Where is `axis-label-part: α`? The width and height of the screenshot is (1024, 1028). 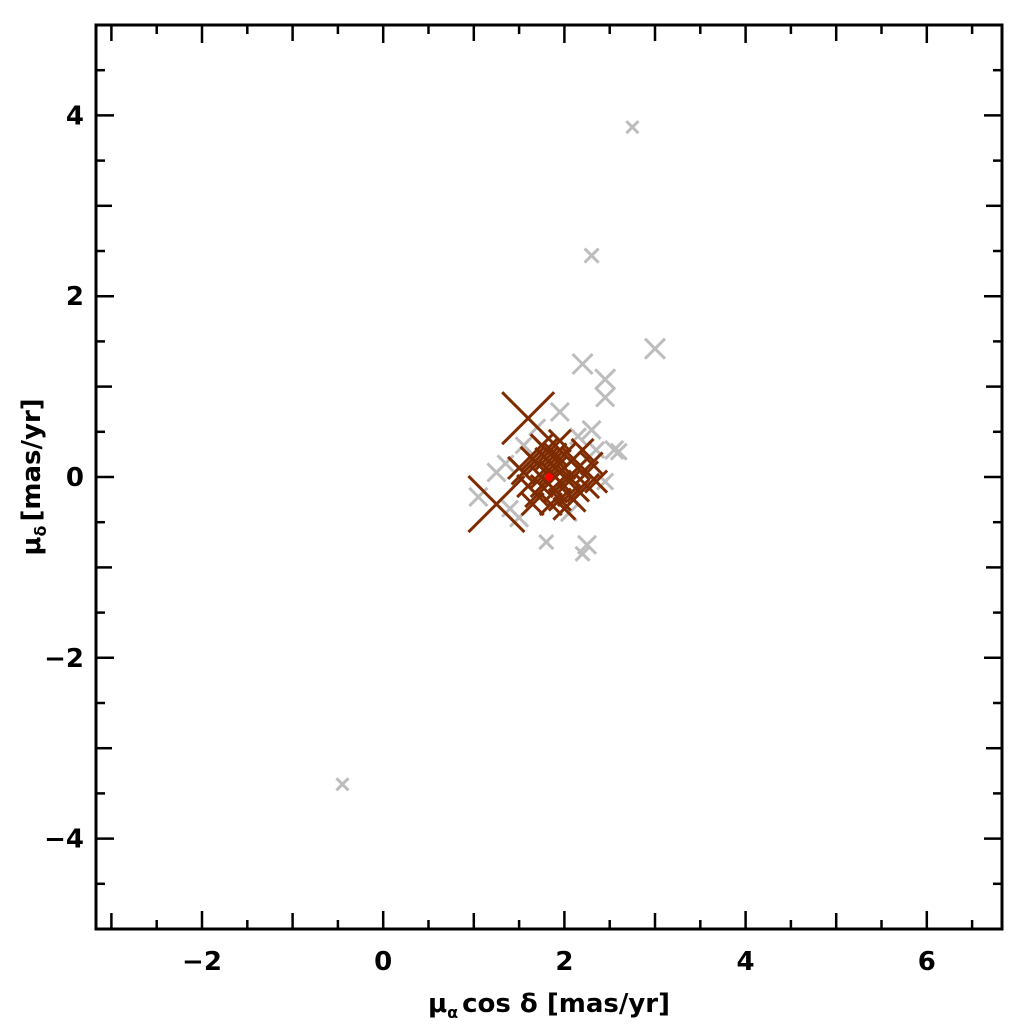
axis-label-part: α is located at coordinates (452, 1012).